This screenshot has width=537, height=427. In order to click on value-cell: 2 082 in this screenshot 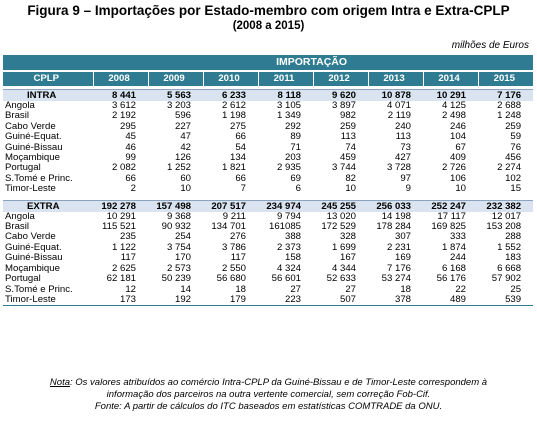, I will do `click(123, 168)`.